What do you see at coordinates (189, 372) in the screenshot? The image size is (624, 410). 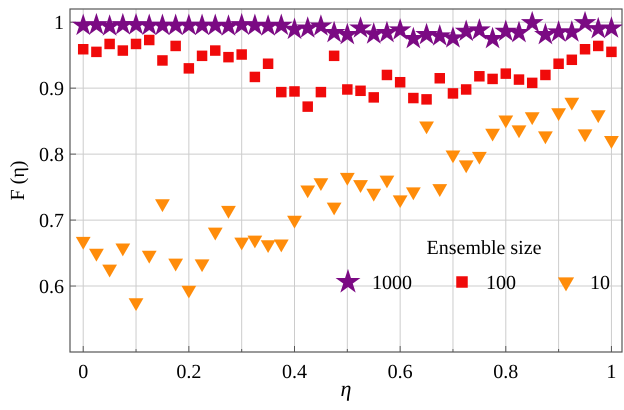 I see `x-tick-label: 0.2` at bounding box center [189, 372].